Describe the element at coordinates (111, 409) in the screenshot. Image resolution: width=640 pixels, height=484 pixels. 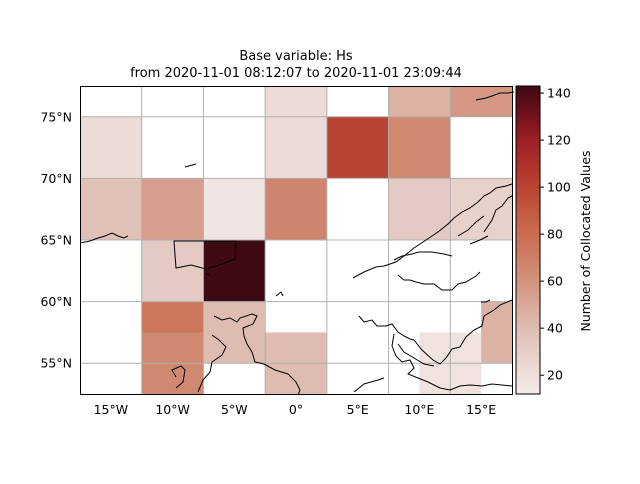
I see `x-tick-label: 15°W` at that location.